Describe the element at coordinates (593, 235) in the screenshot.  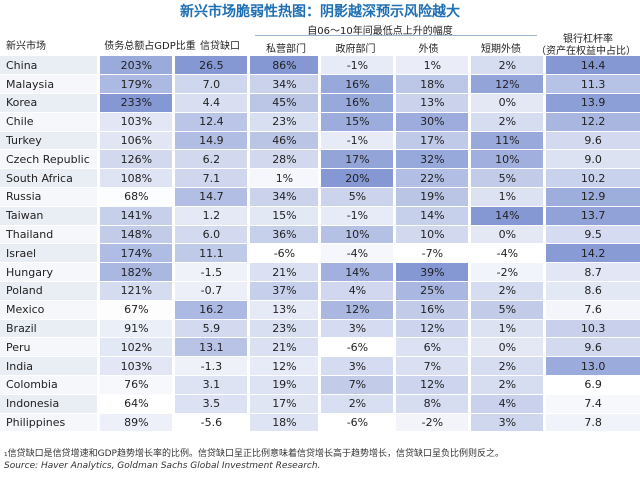
I see `cell-lev: 9.5` at that location.